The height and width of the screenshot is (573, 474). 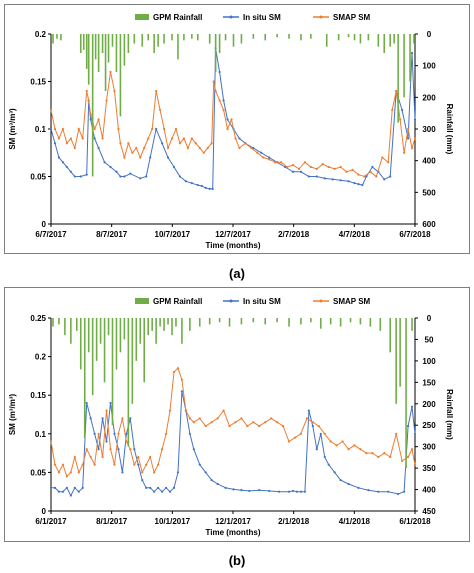 I want to click on x-tick-label: 8/7/2017, so click(x=112, y=234).